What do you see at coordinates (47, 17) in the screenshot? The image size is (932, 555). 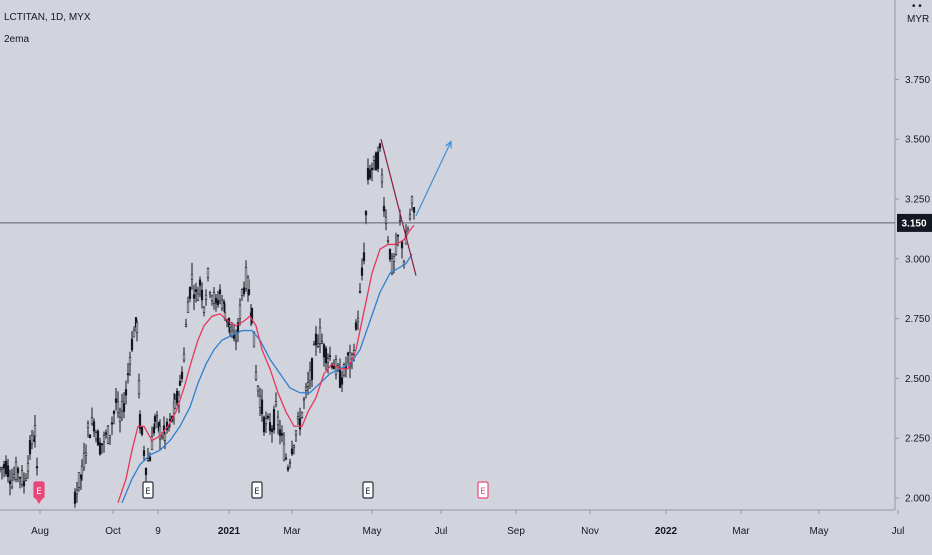 I see `symbol-title: LCTITAN, 1D, MYX` at bounding box center [47, 17].